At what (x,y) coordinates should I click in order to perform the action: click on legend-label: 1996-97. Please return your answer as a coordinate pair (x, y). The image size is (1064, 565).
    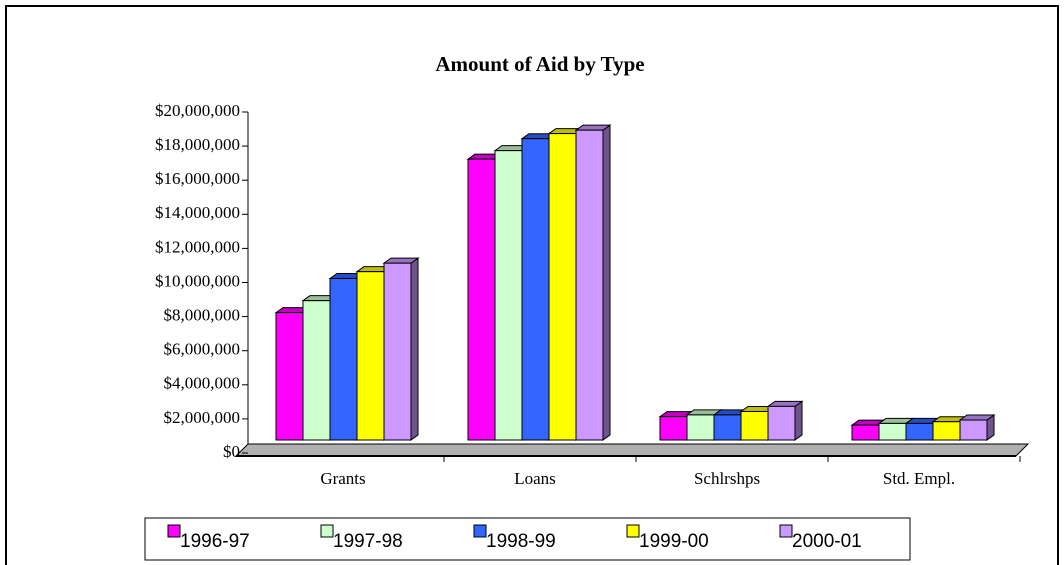
    Looking at the image, I should click on (215, 541).